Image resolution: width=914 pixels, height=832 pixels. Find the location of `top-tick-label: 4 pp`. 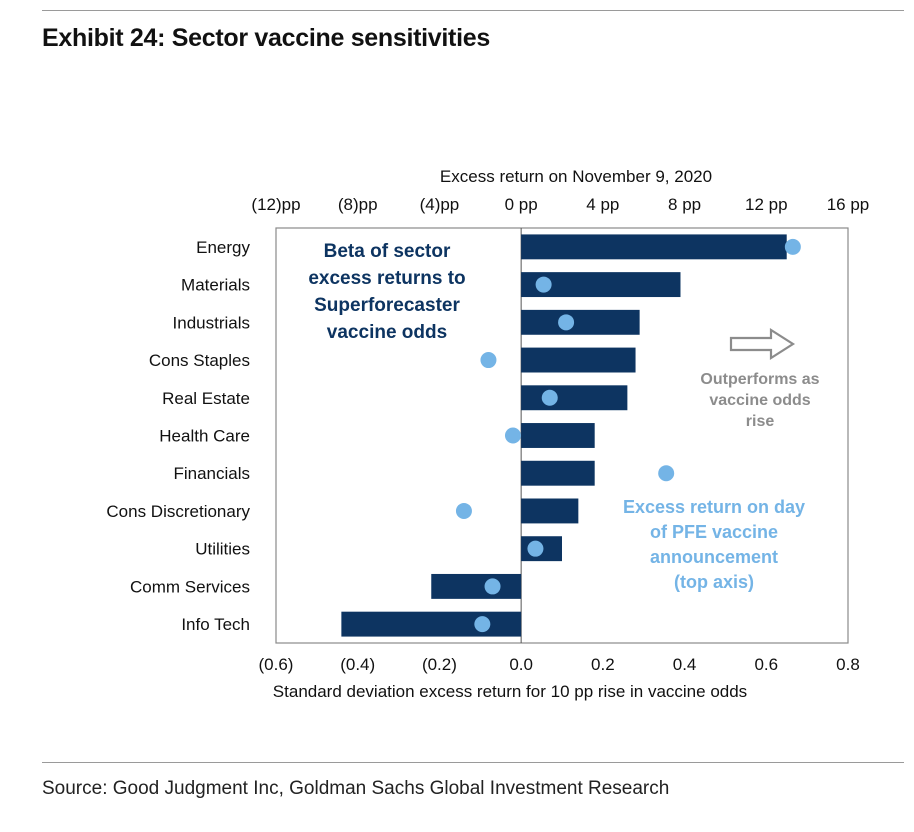

top-tick-label: 4 pp is located at coordinates (602, 204).